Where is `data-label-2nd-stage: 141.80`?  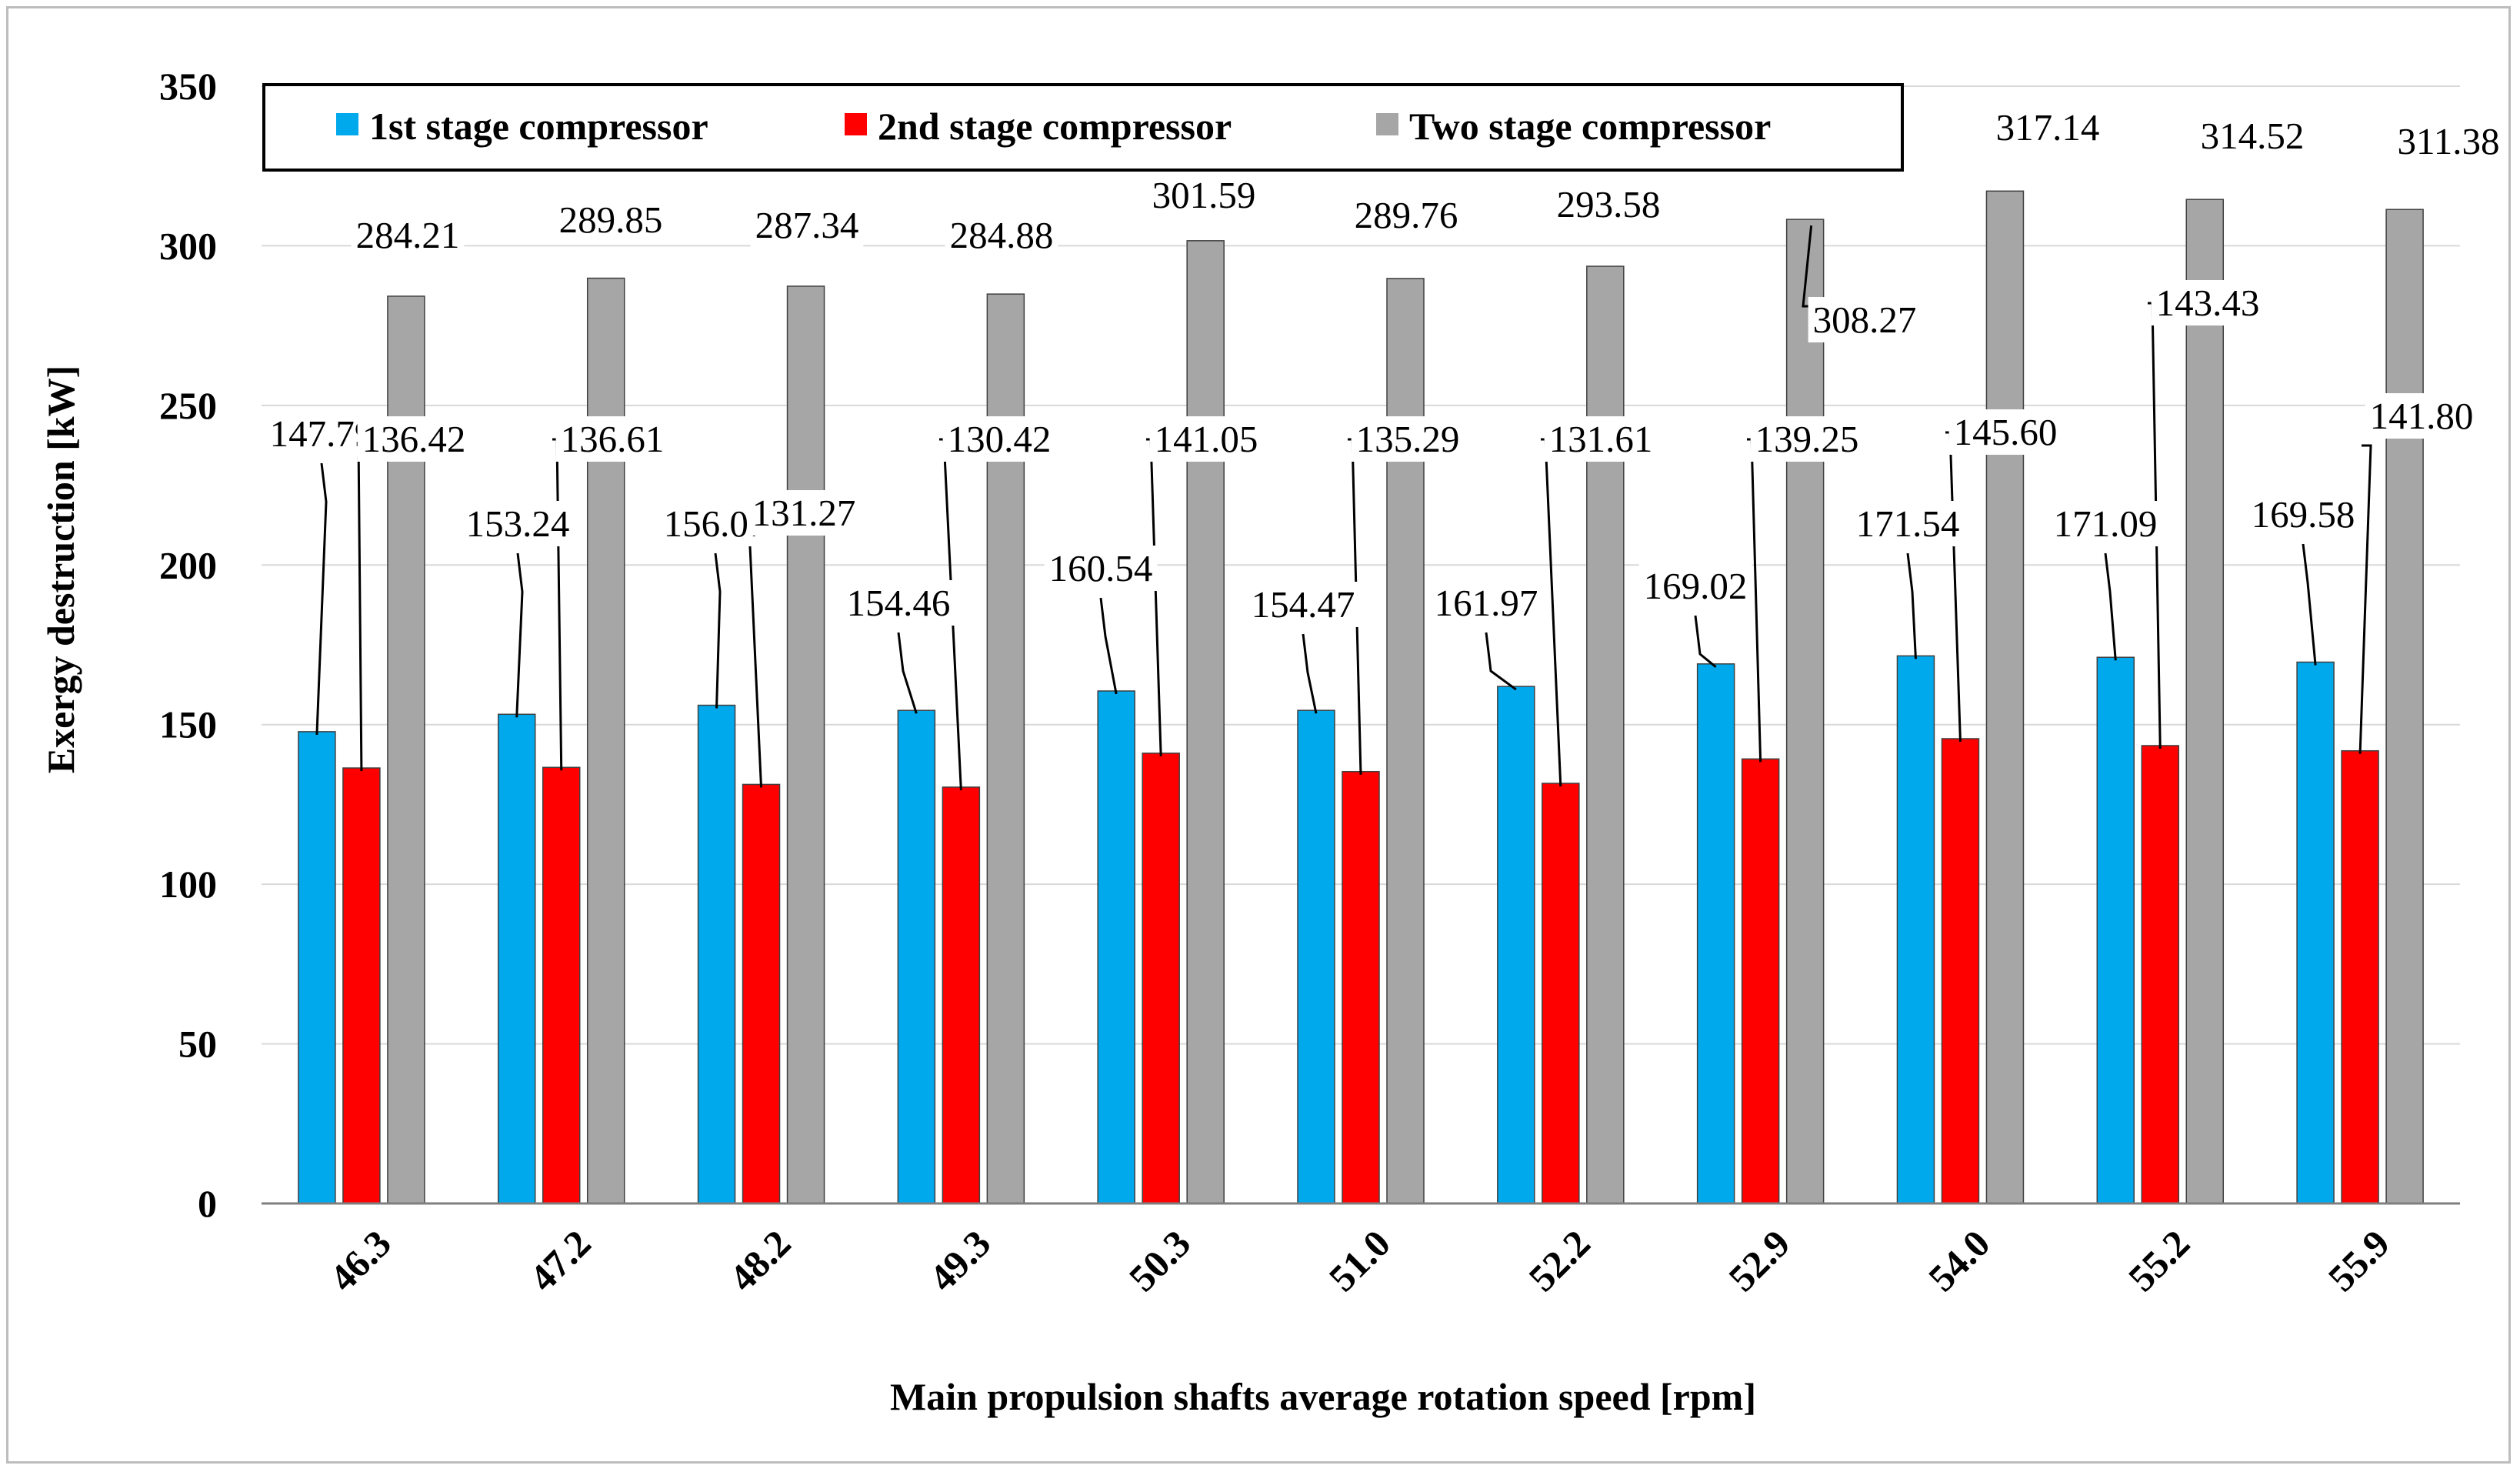 data-label-2nd-stage: 141.80 is located at coordinates (2422, 416).